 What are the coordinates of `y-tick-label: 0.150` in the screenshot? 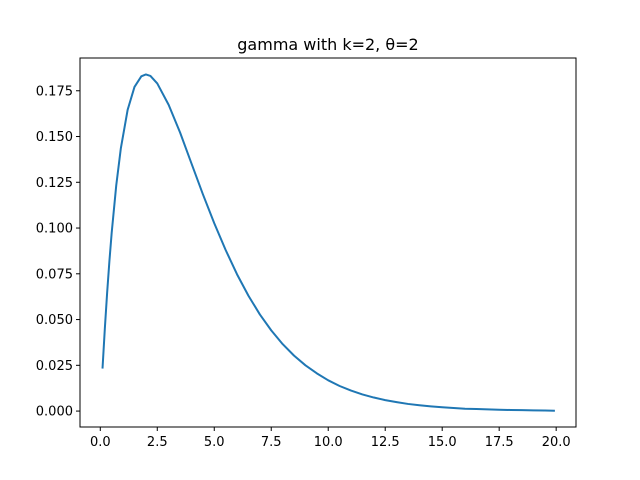 It's located at (54, 137).